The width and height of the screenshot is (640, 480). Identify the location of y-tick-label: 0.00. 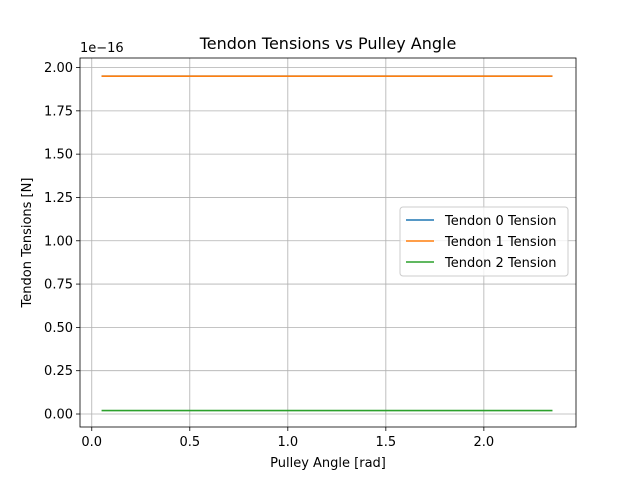
(58, 415).